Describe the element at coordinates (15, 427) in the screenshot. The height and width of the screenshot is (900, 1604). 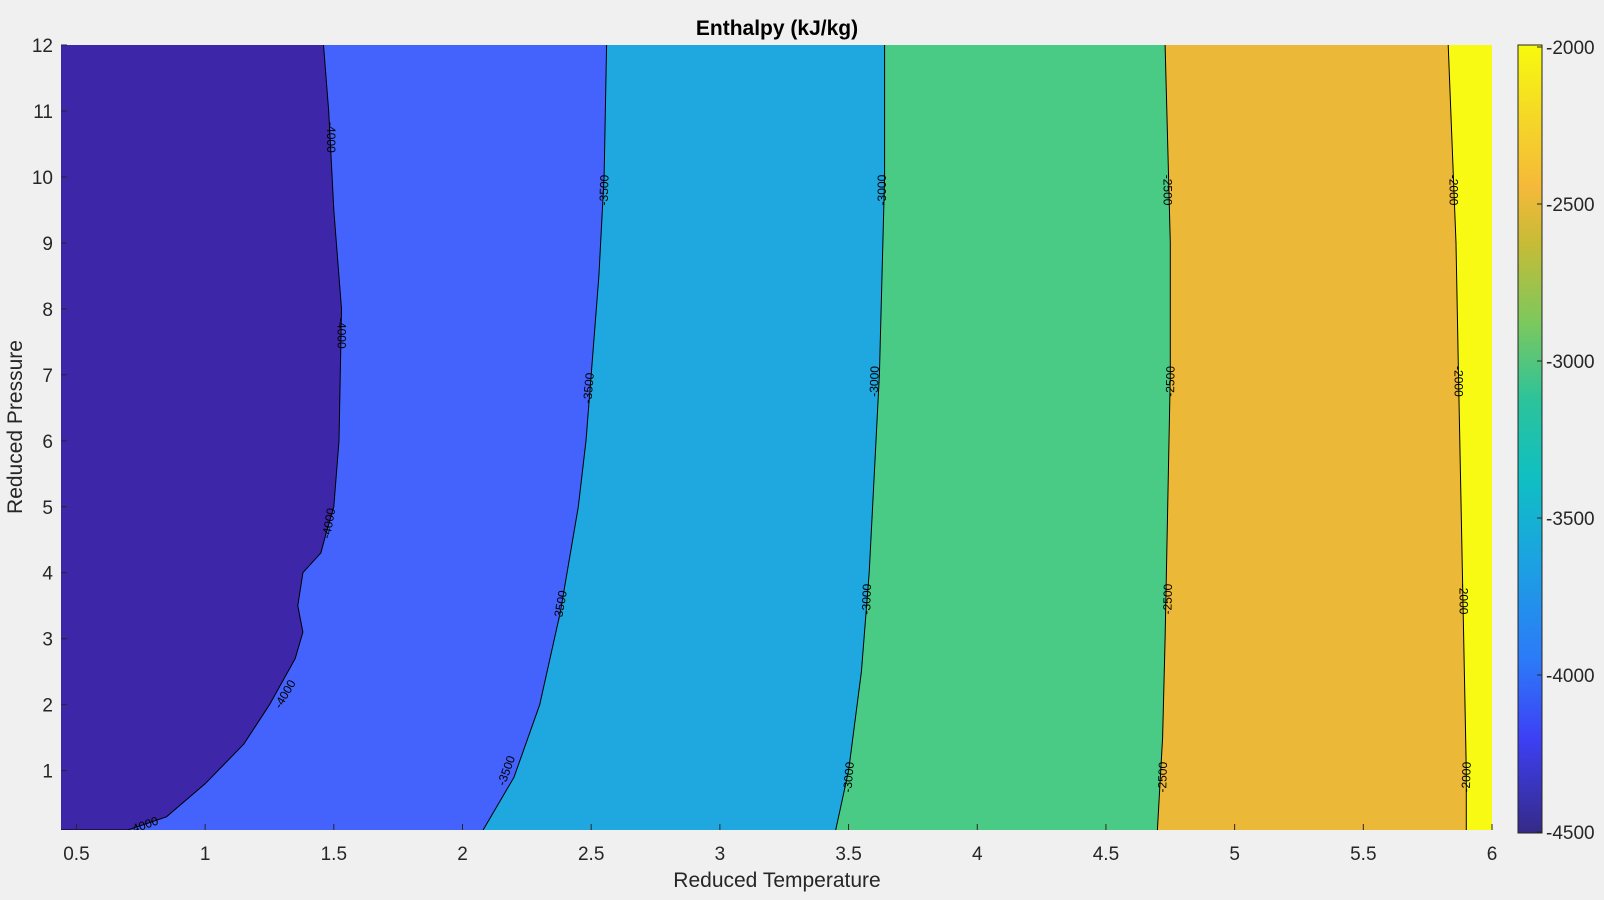
I see `y-axis-label: Reduced Pressure` at that location.